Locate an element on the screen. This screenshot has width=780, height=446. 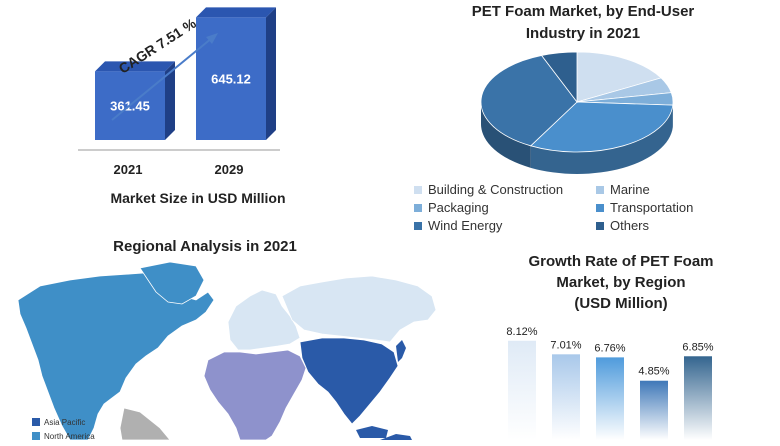
growth-bars: 8.12% 7.01% 6.76% 4.85% 6.85% is located at coordinates (609, 383).